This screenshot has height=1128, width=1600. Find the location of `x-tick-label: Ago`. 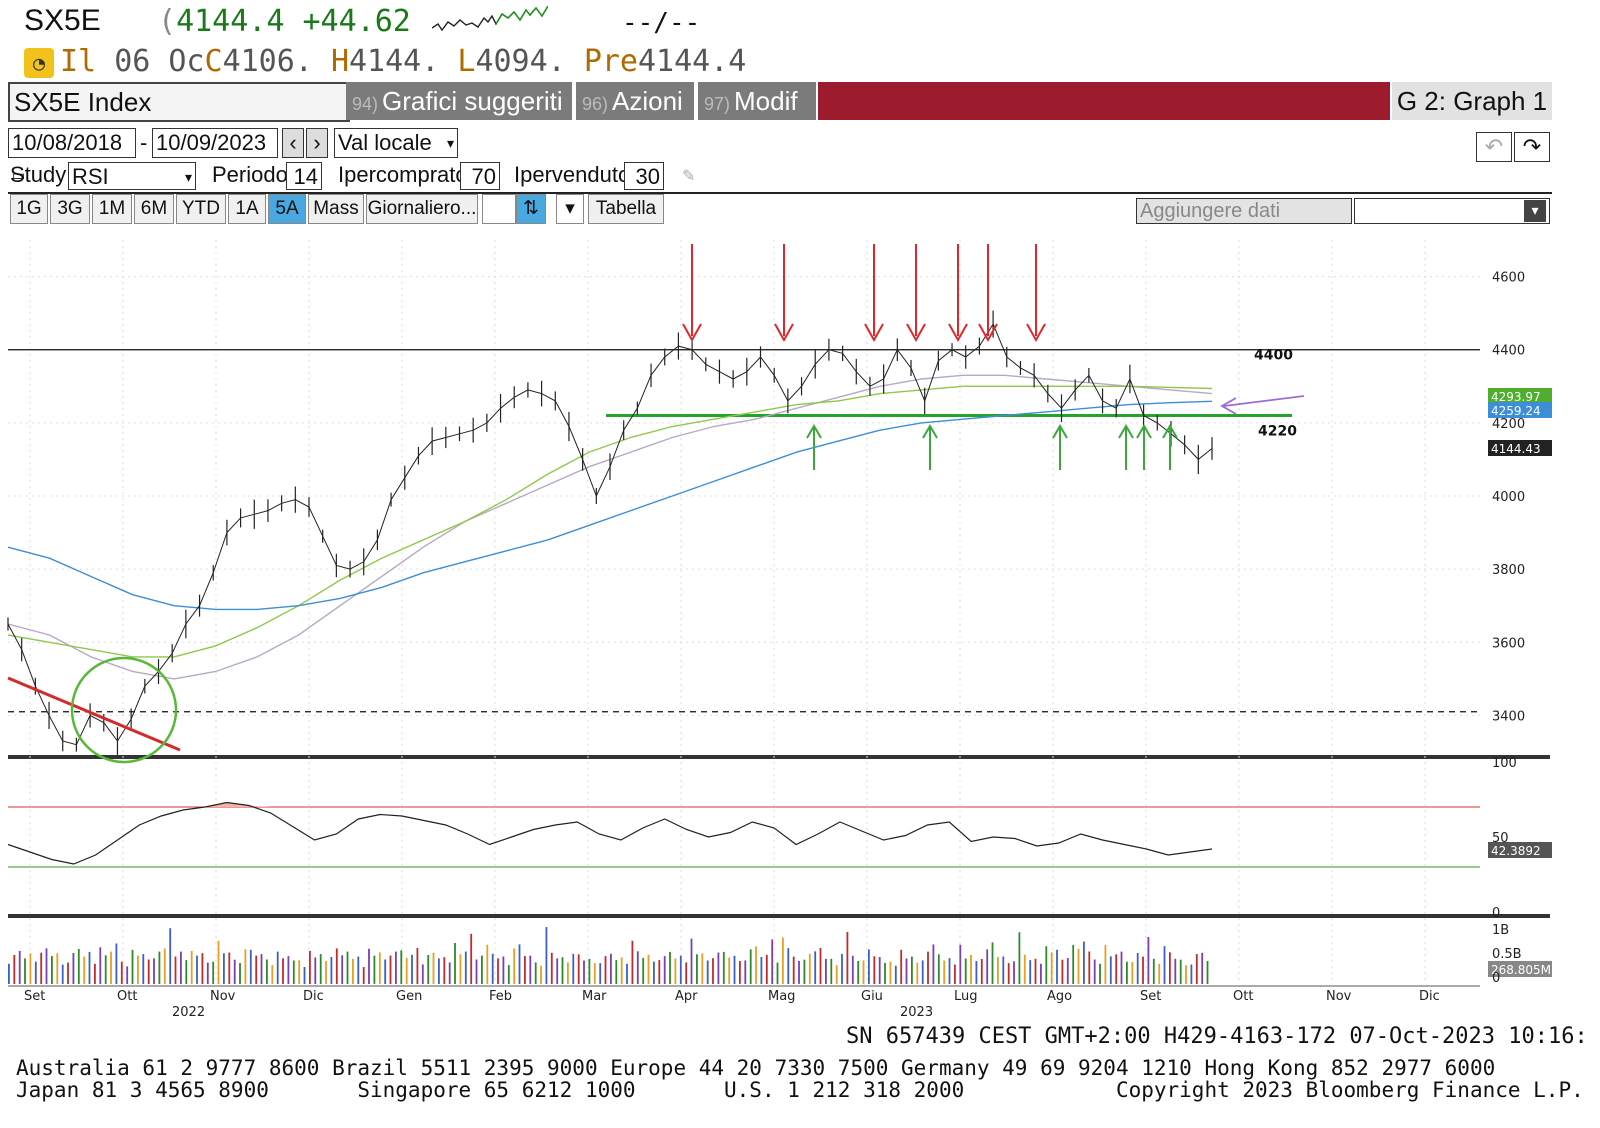

x-tick-label: Ago is located at coordinates (1059, 996).